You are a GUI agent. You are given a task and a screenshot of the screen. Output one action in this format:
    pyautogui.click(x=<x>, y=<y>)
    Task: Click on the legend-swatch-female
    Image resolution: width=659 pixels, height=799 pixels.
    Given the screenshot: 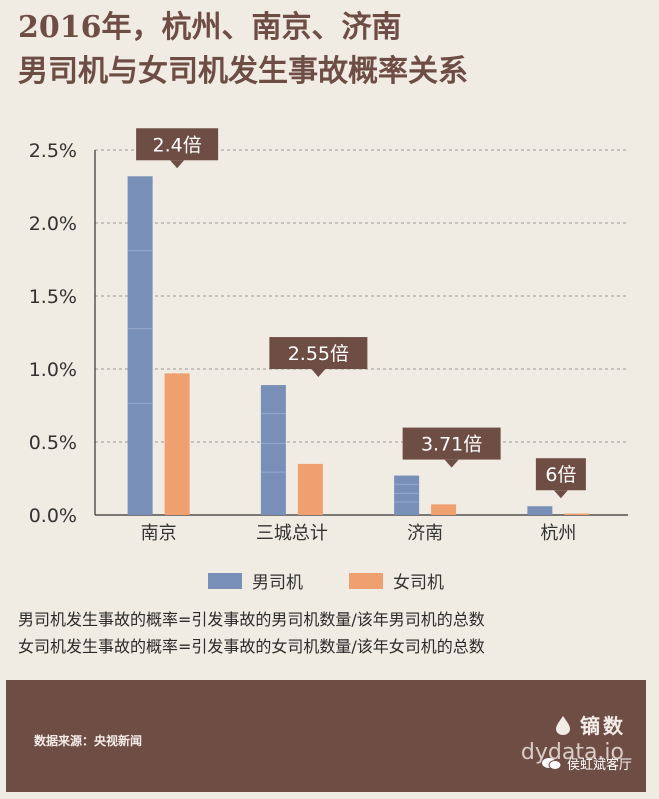 What is the action you would take?
    pyautogui.click(x=366, y=580)
    